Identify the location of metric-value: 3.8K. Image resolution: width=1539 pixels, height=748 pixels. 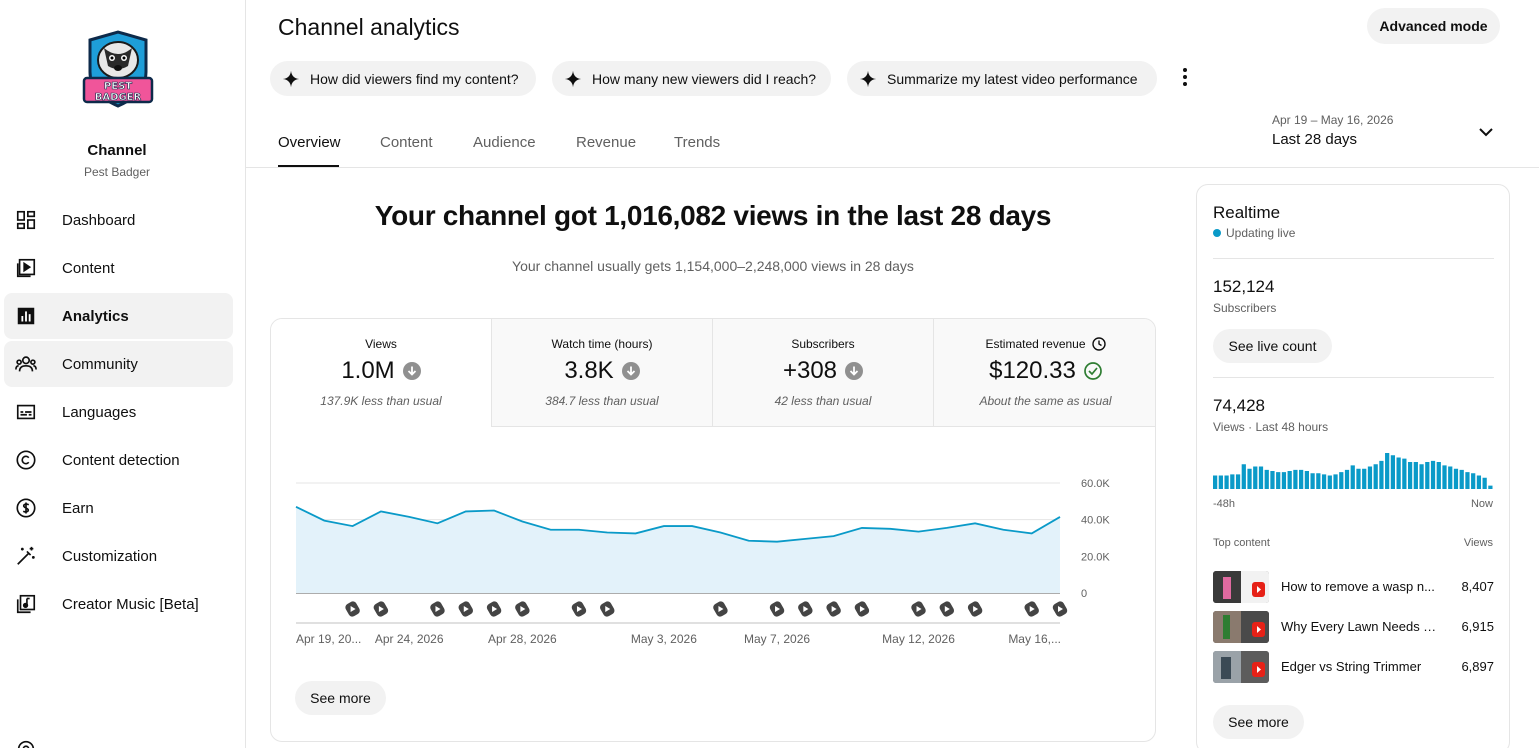
(589, 370).